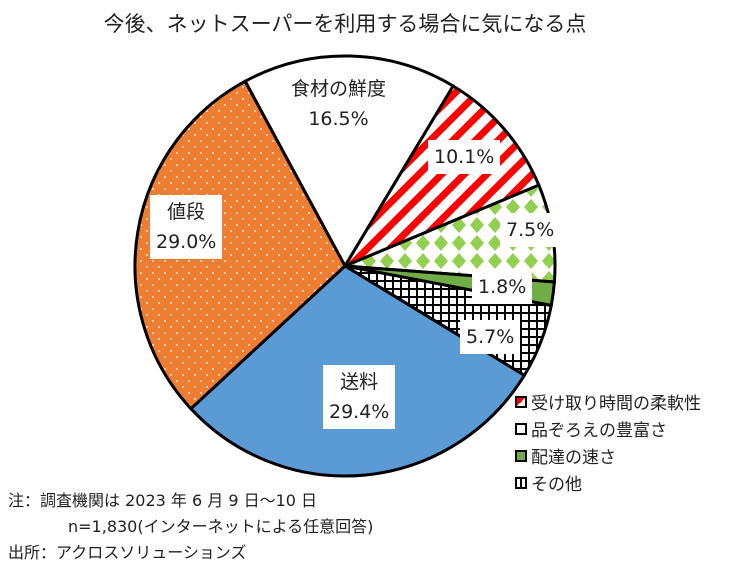 This screenshot has height=572, width=750. I want to click on slice-value: 10.1%, so click(464, 157).